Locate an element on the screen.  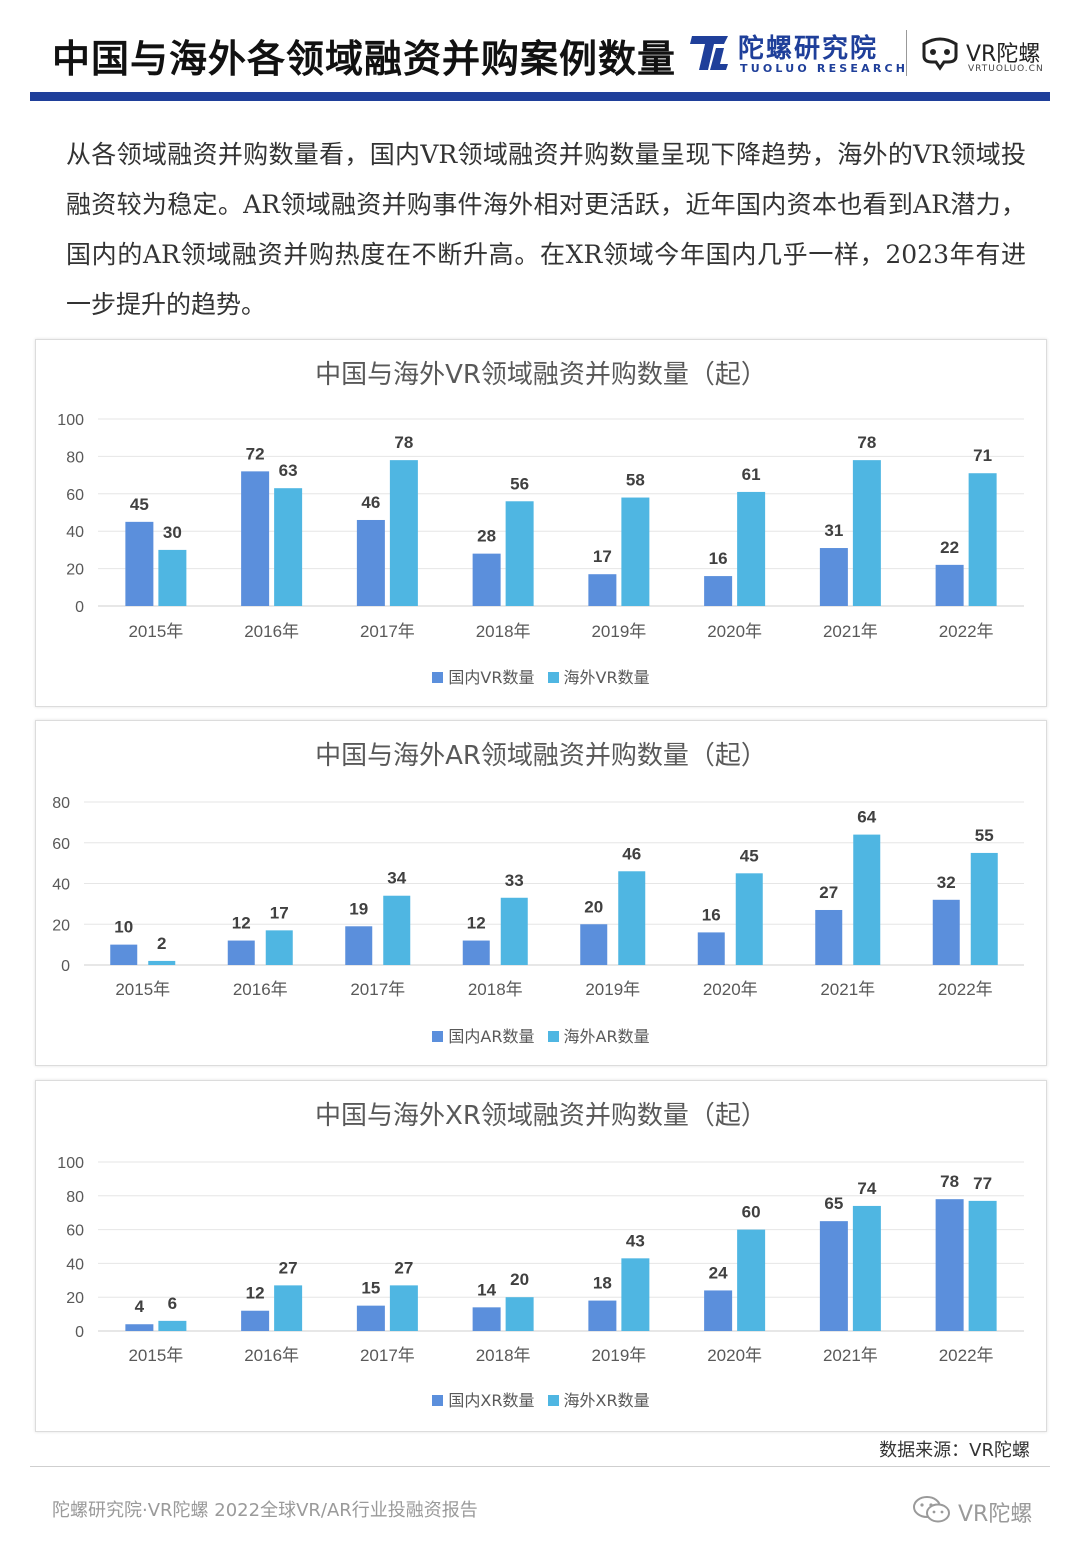
brand-divider is located at coordinates (906, 53).